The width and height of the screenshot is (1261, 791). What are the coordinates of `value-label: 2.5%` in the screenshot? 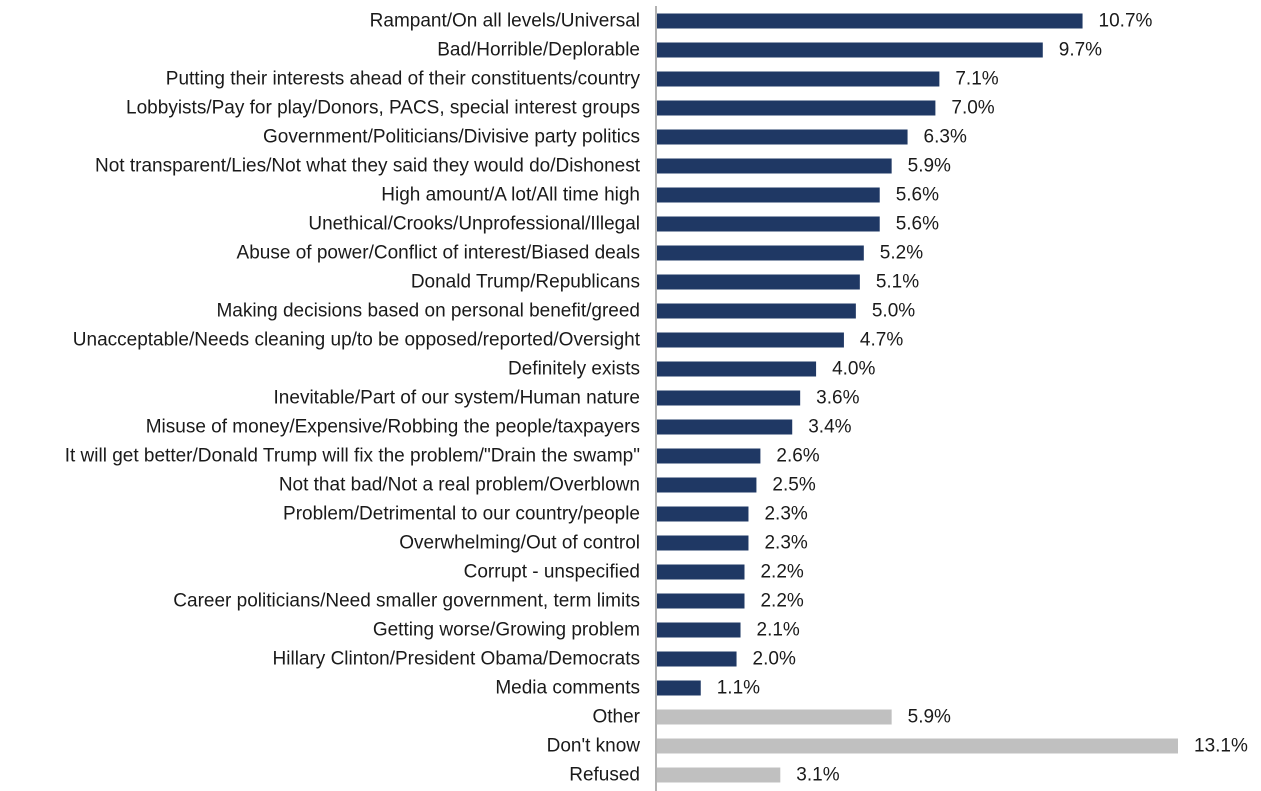 It's located at (793, 485).